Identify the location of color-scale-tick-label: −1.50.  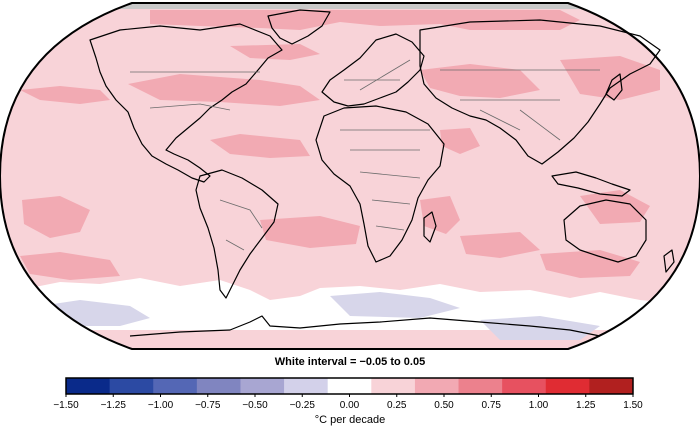
(66, 405).